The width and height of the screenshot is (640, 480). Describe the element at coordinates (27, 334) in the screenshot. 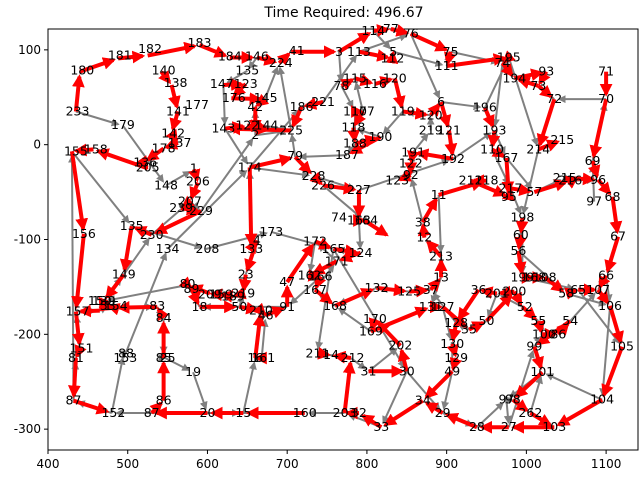

I see `y-tick-label: -200` at that location.